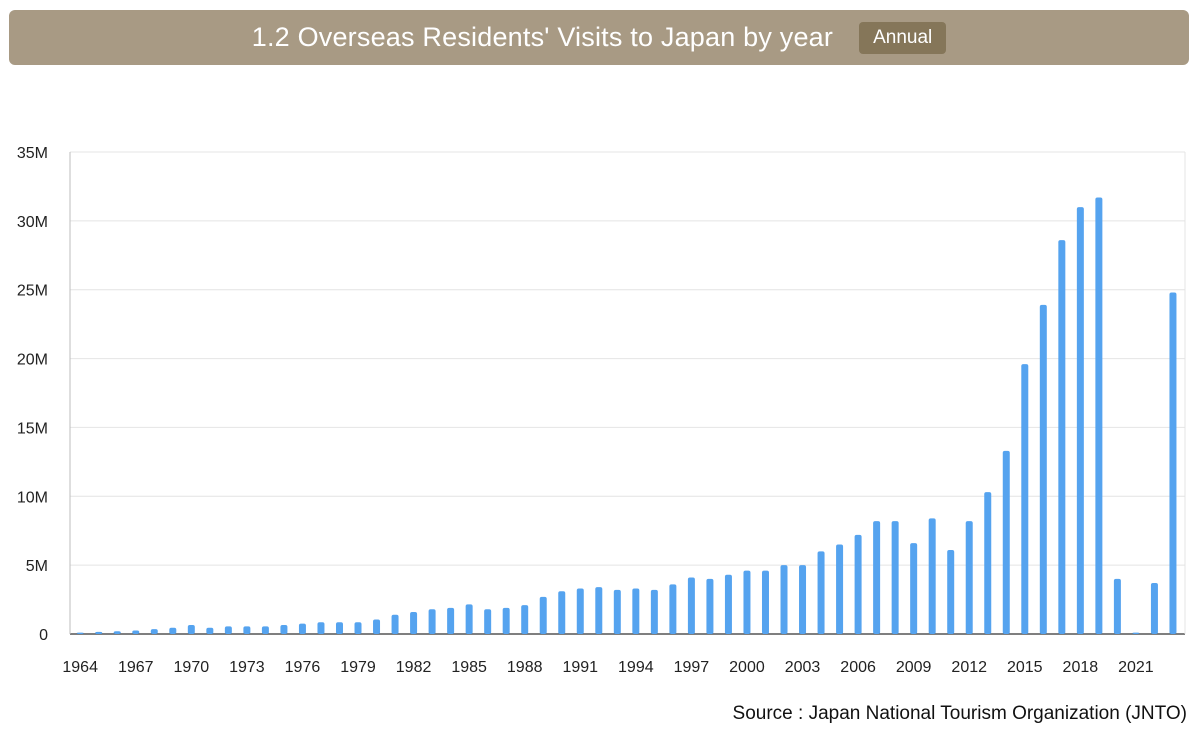 This screenshot has height=737, width=1200. I want to click on bar-2013, so click(988, 563).